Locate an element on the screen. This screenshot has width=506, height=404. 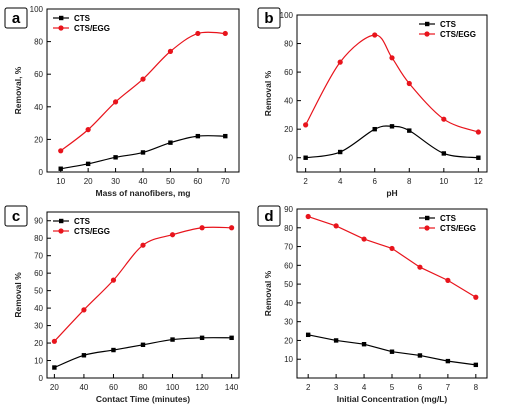
series-cts is located at coordinates (143, 152).